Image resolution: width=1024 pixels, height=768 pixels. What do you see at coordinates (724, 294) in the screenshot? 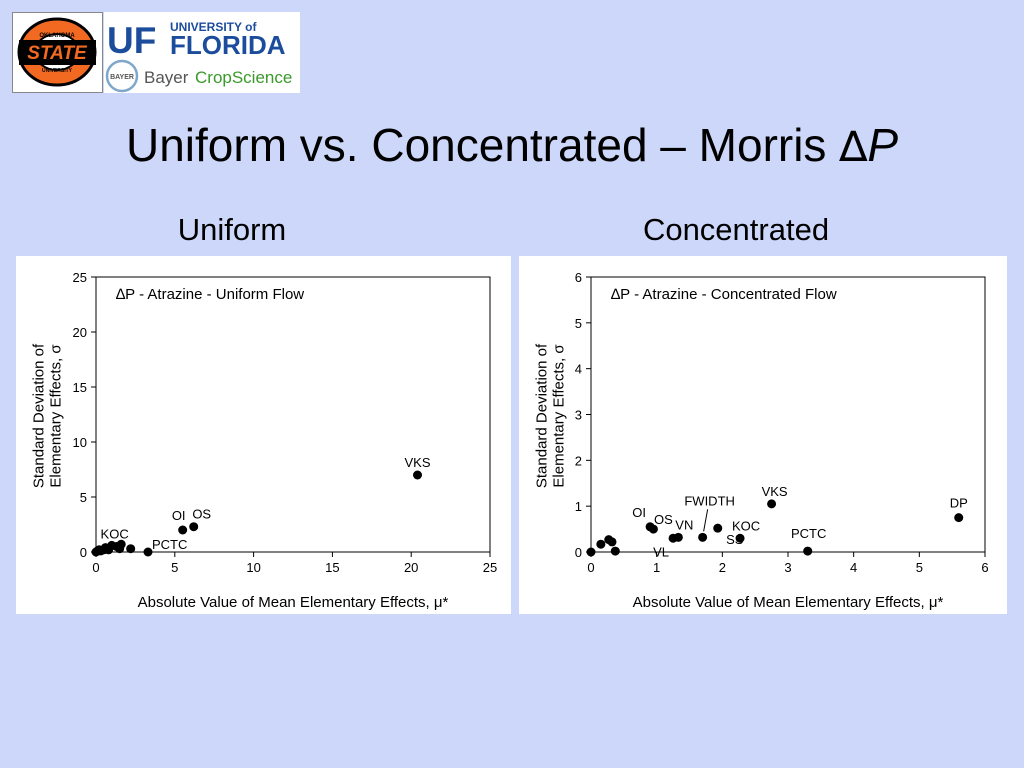
I see `chart-title: ∆P - Atrazine - Concentrated Flow` at bounding box center [724, 294].